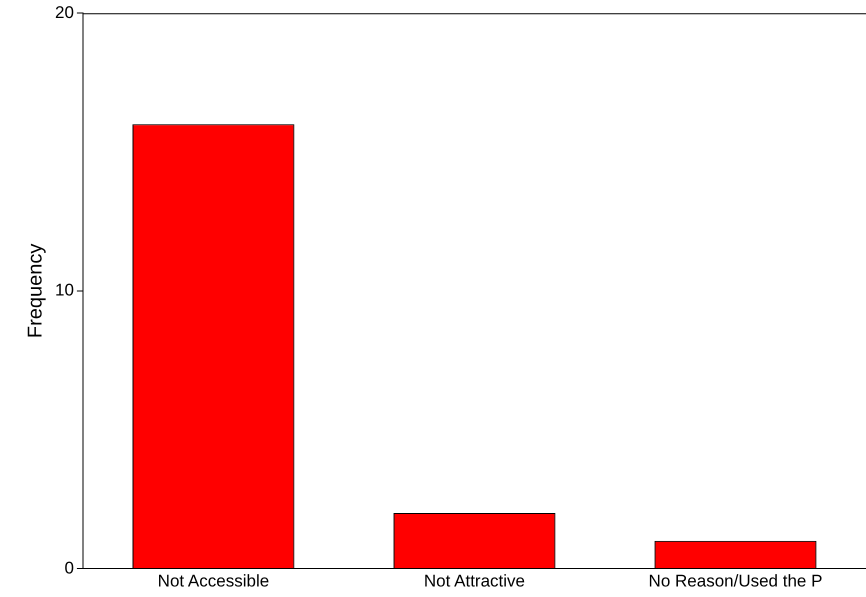  I want to click on y-tick-label: 0, so click(69, 568).